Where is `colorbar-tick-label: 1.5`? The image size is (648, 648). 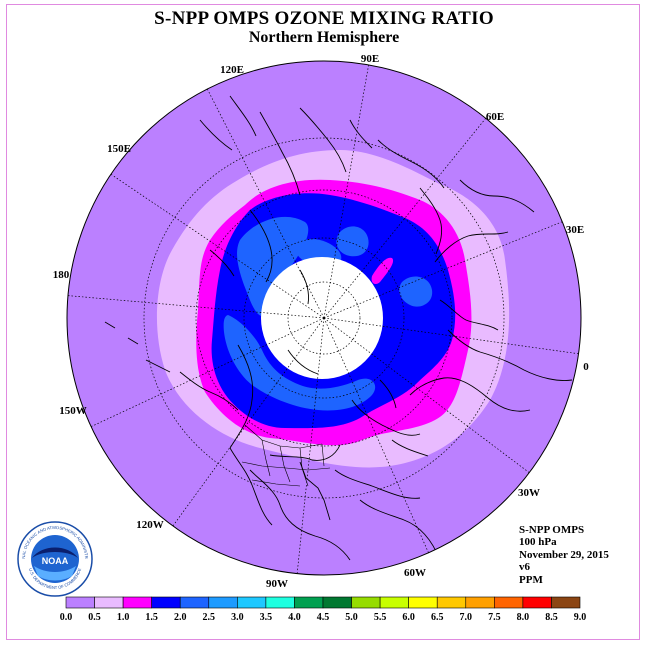
colorbar-tick-label: 1.5 is located at coordinates (151, 617).